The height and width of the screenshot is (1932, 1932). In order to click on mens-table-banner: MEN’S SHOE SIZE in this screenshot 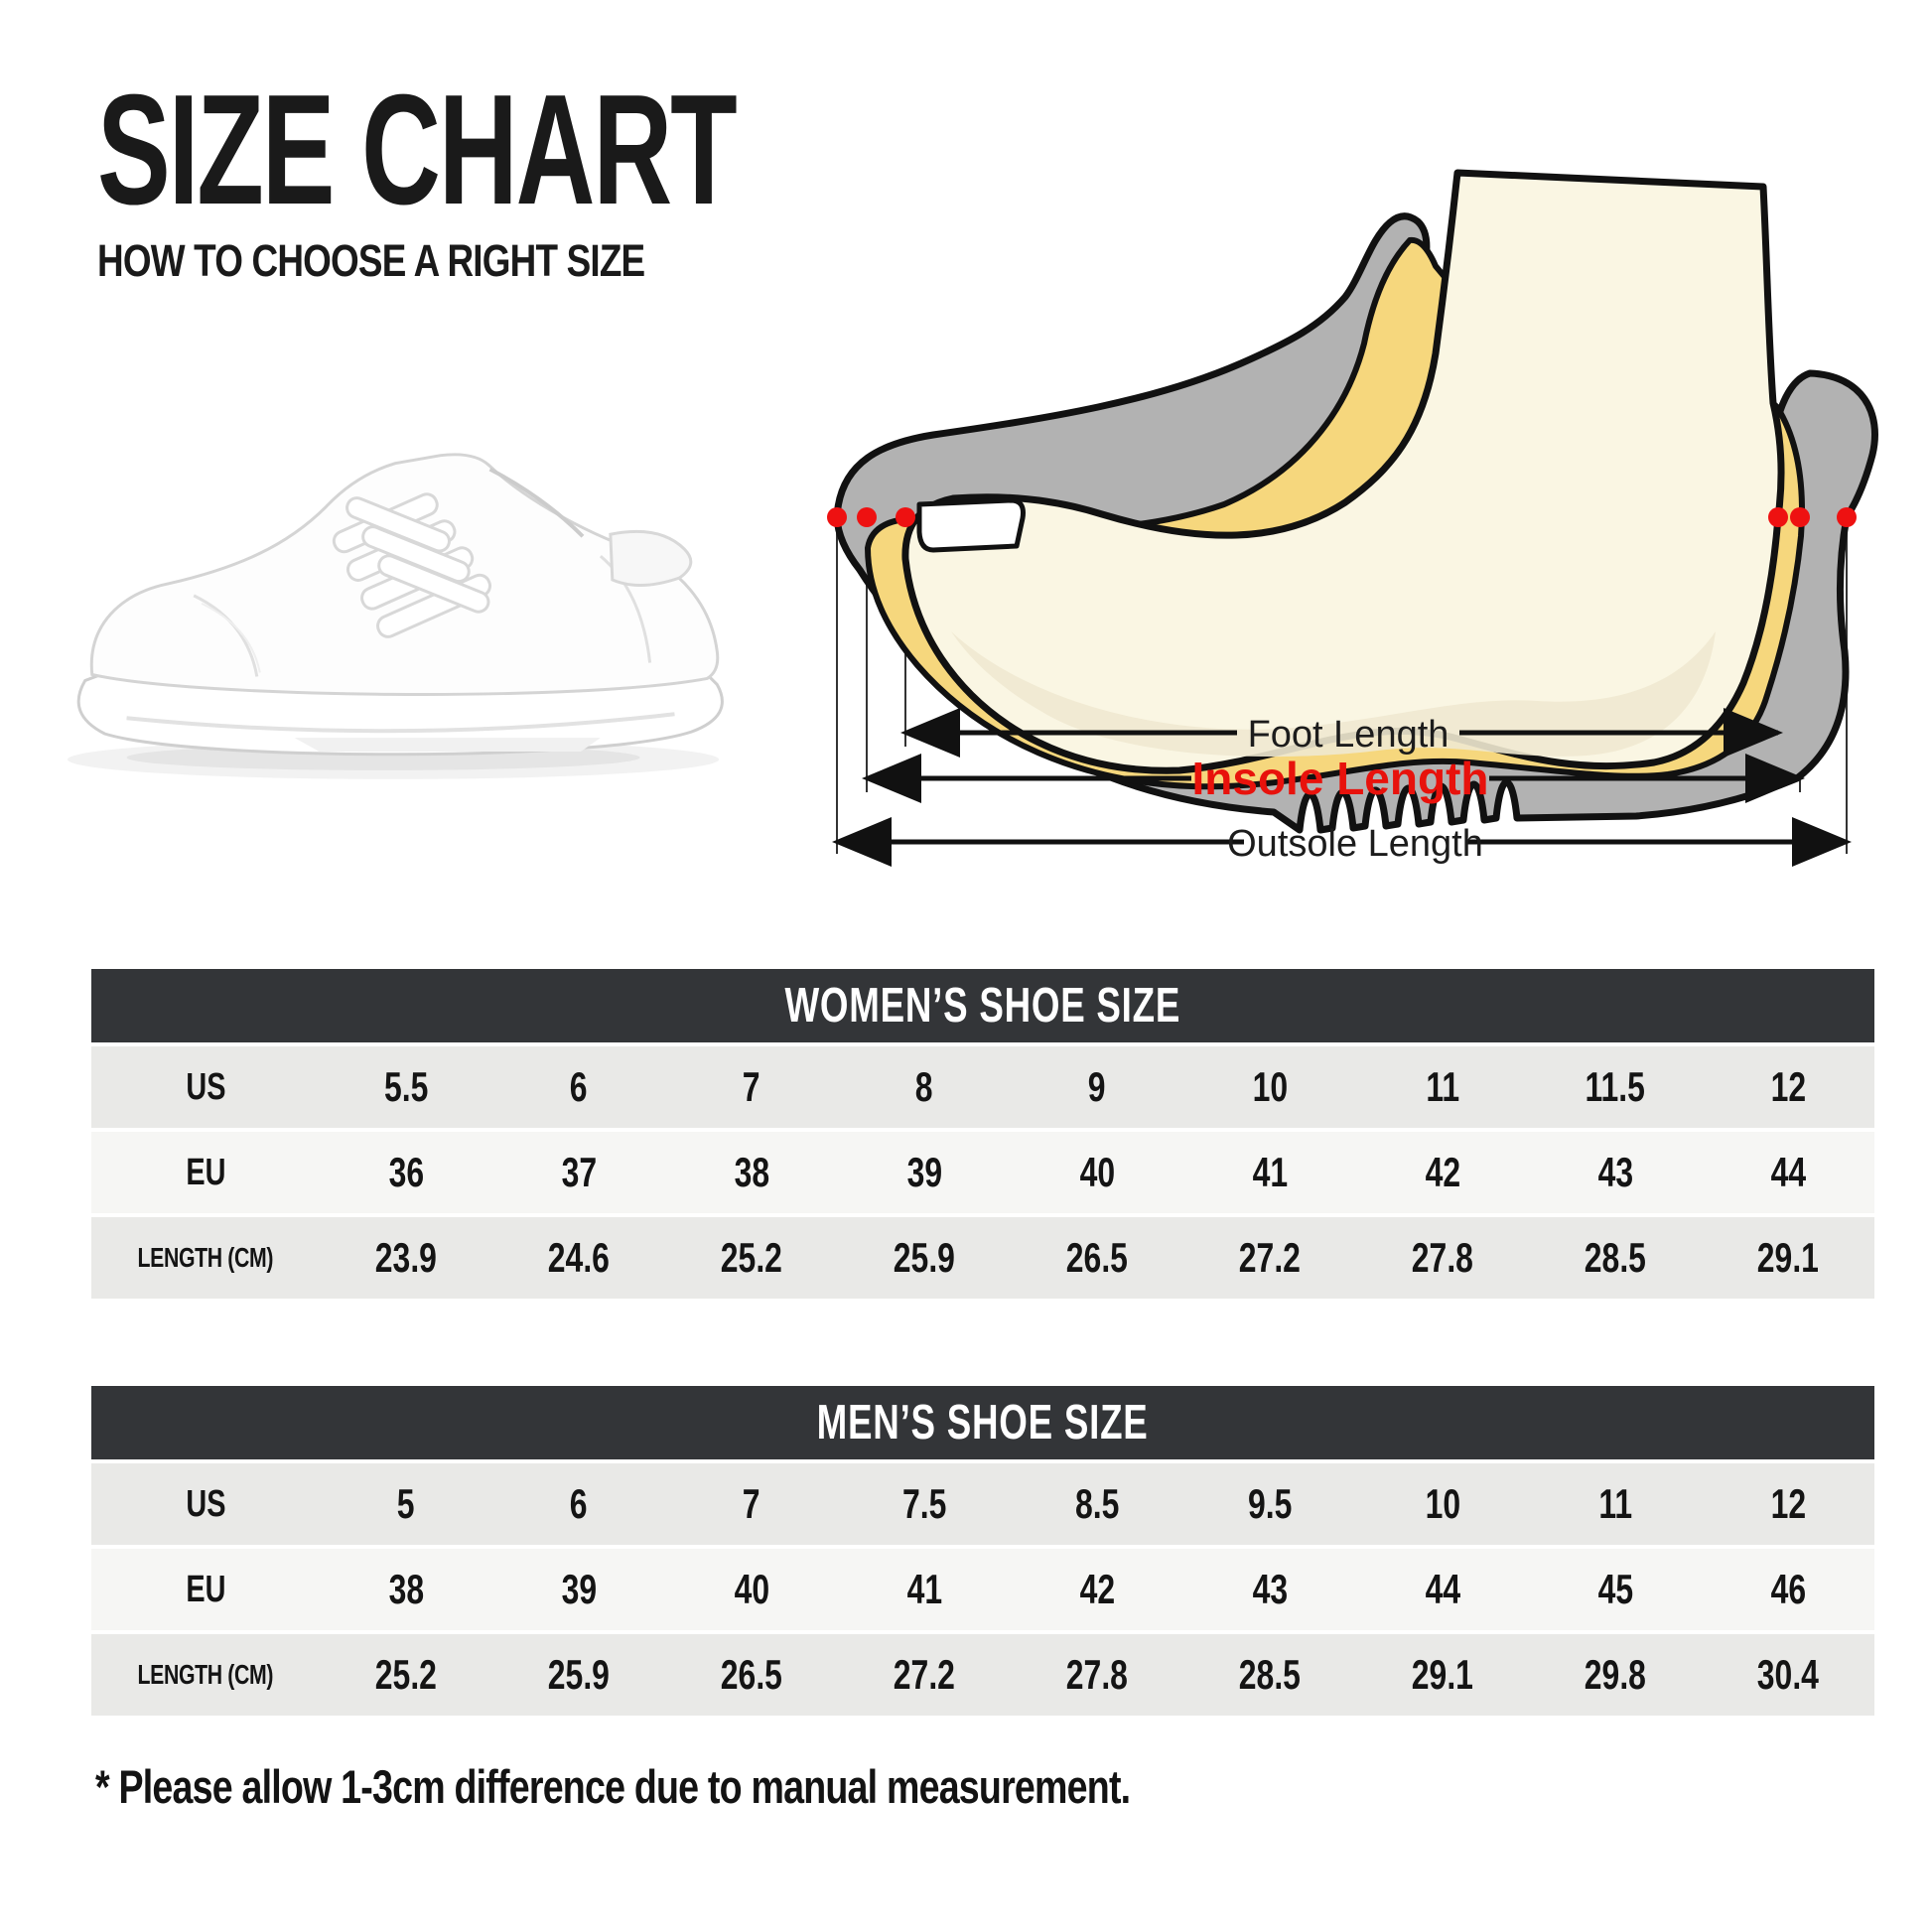, I will do `click(983, 1422)`.